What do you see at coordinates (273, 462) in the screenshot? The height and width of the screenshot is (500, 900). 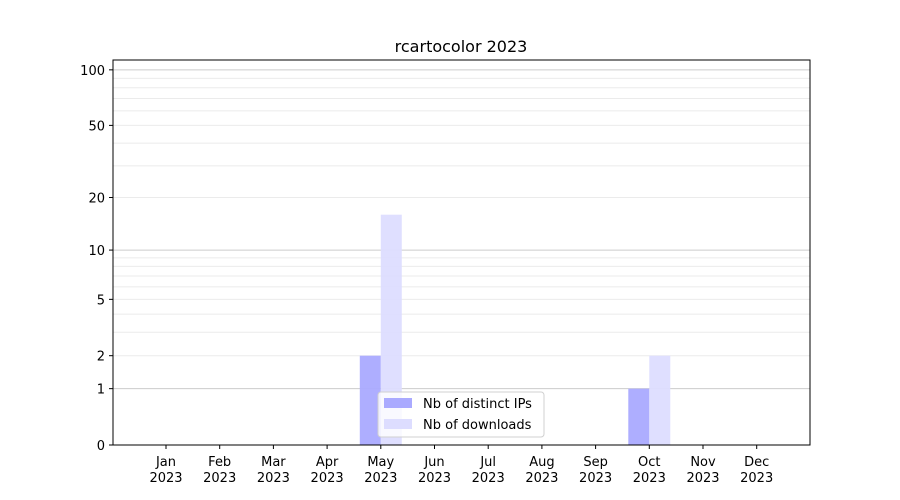 I see `x-tick-label: Mar` at bounding box center [273, 462].